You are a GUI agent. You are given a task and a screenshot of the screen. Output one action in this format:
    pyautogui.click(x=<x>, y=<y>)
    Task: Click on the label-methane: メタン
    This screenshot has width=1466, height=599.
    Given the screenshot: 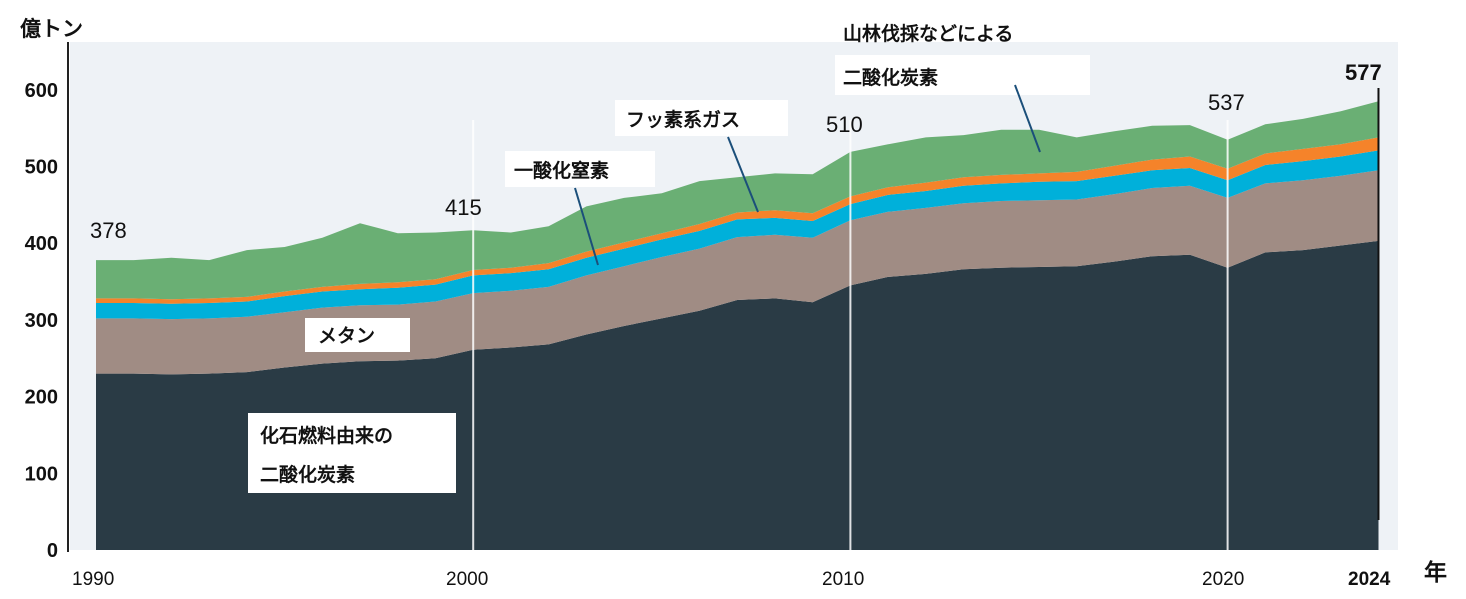 What is the action you would take?
    pyautogui.click(x=357, y=335)
    